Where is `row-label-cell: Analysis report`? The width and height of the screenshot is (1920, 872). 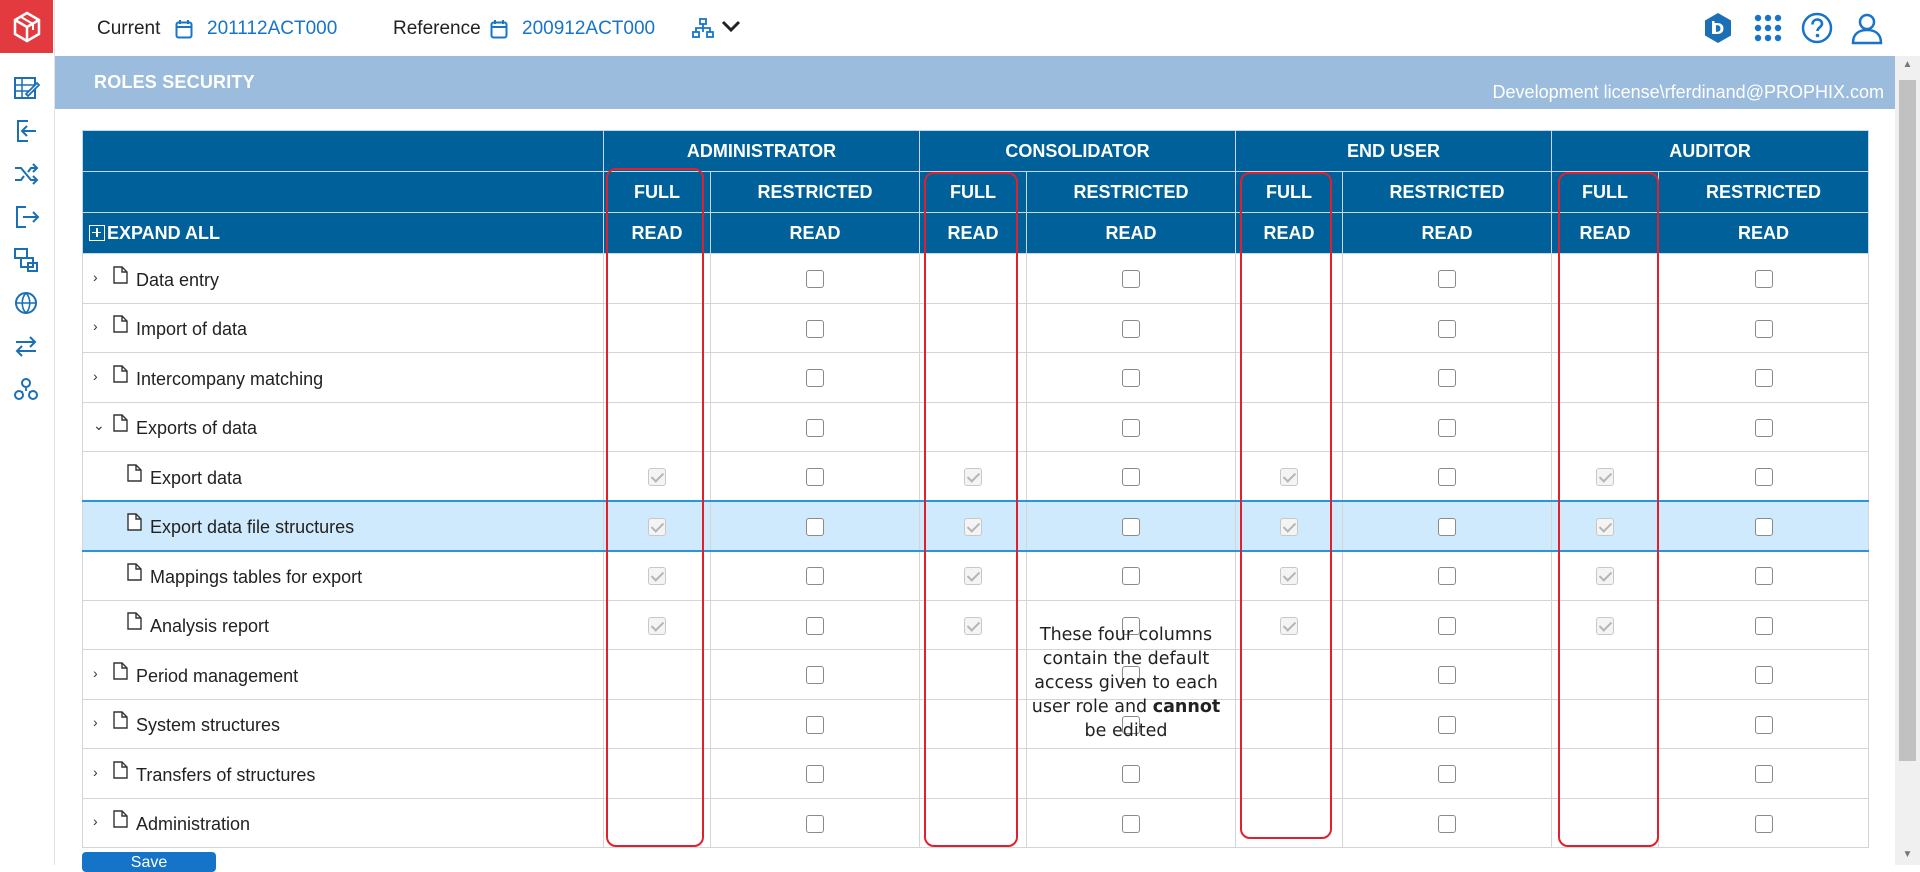 row-label-cell: Analysis report is located at coordinates (343, 624).